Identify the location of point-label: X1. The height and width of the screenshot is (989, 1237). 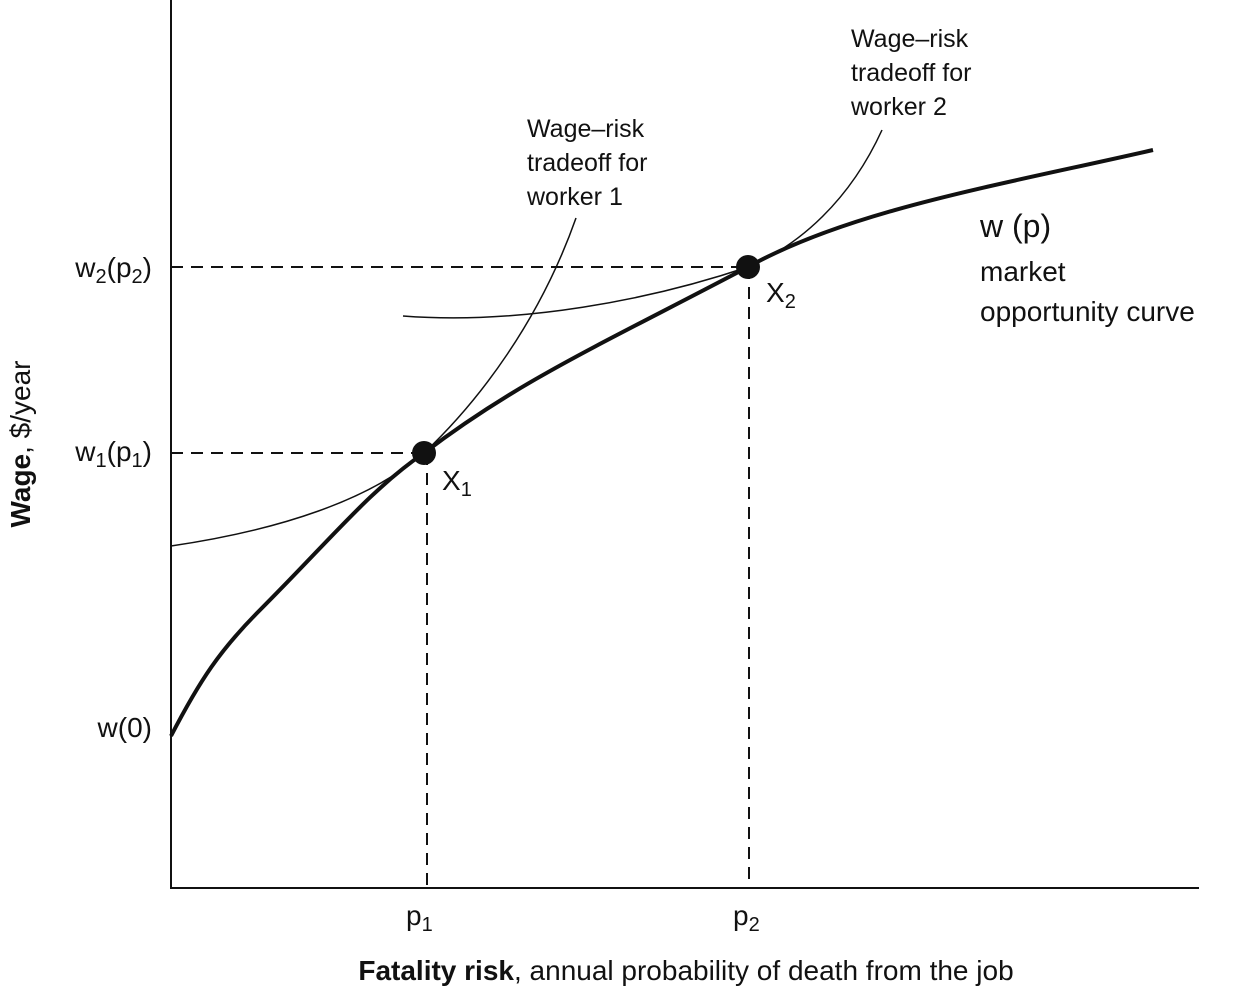
(457, 483).